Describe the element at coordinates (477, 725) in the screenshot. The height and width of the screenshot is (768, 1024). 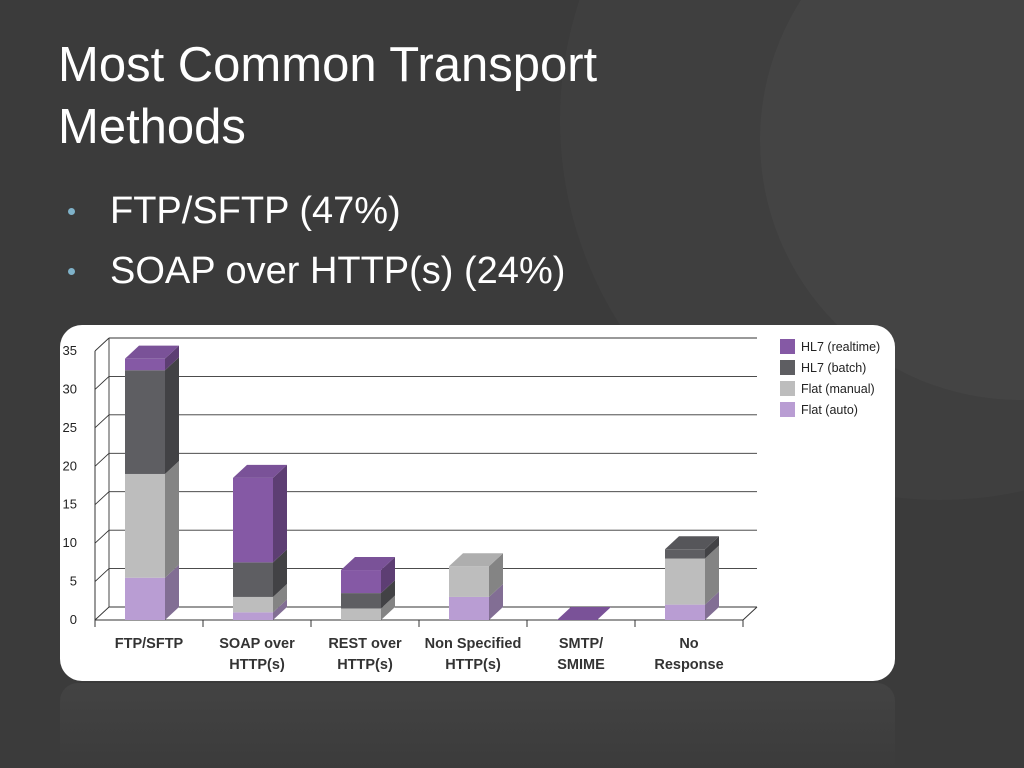
I see `chart-reflection` at that location.